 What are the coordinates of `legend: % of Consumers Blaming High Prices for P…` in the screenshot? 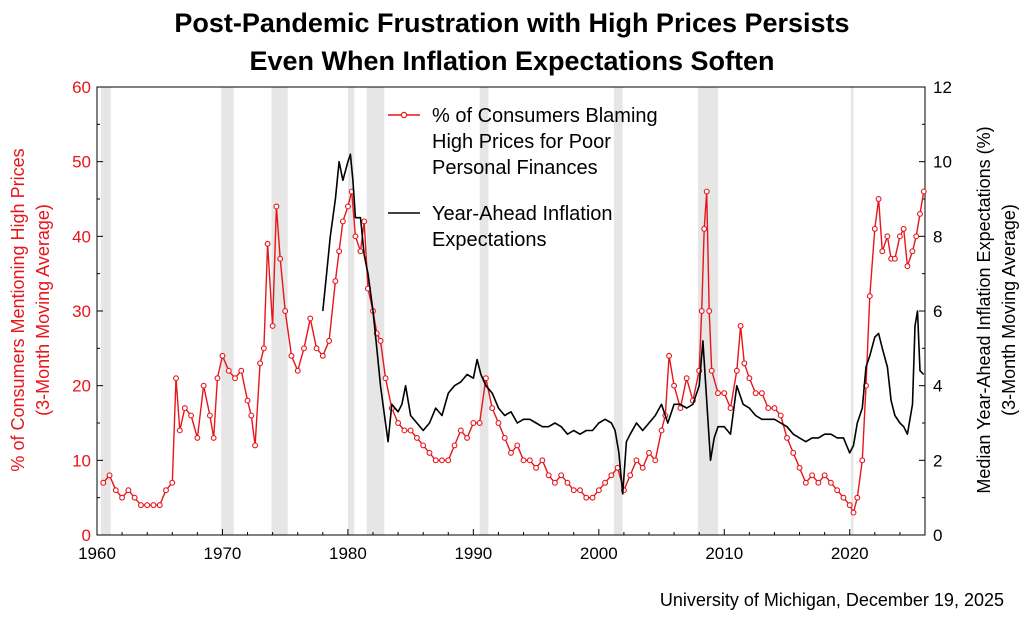 It's located at (523, 178).